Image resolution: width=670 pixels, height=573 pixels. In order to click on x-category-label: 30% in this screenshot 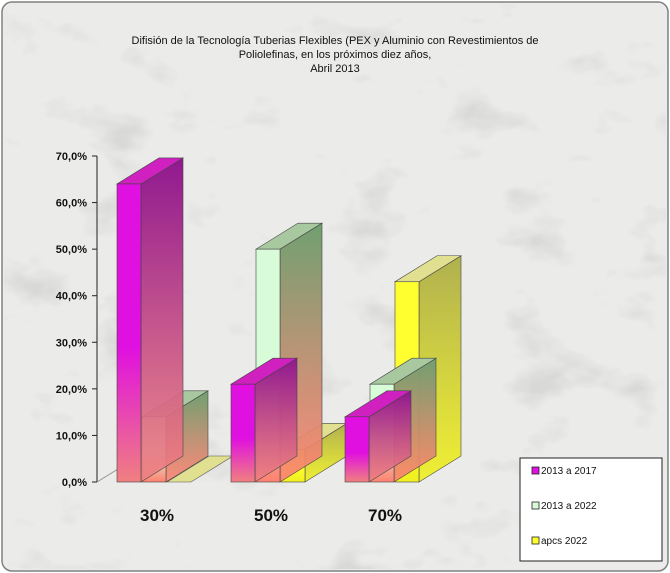, I will do `click(157, 515)`.